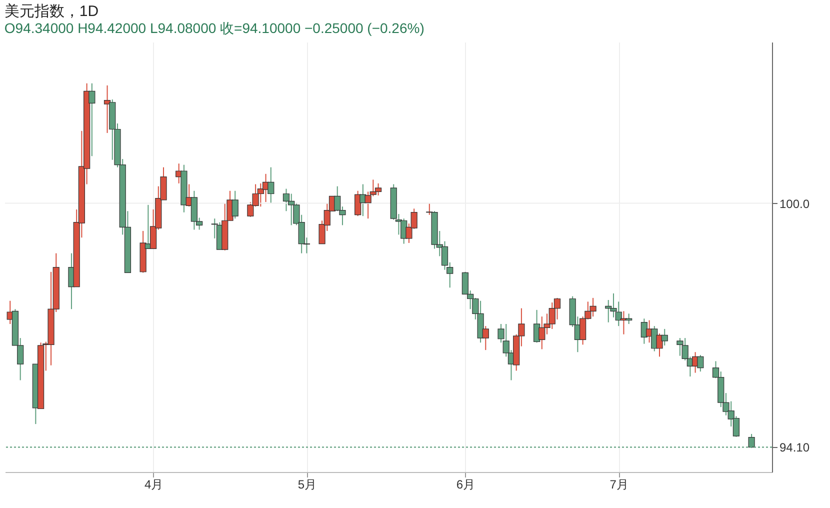 The image size is (830, 508). Describe the element at coordinates (795, 447) in the screenshot. I see `y-tick-label: 94.10` at that location.